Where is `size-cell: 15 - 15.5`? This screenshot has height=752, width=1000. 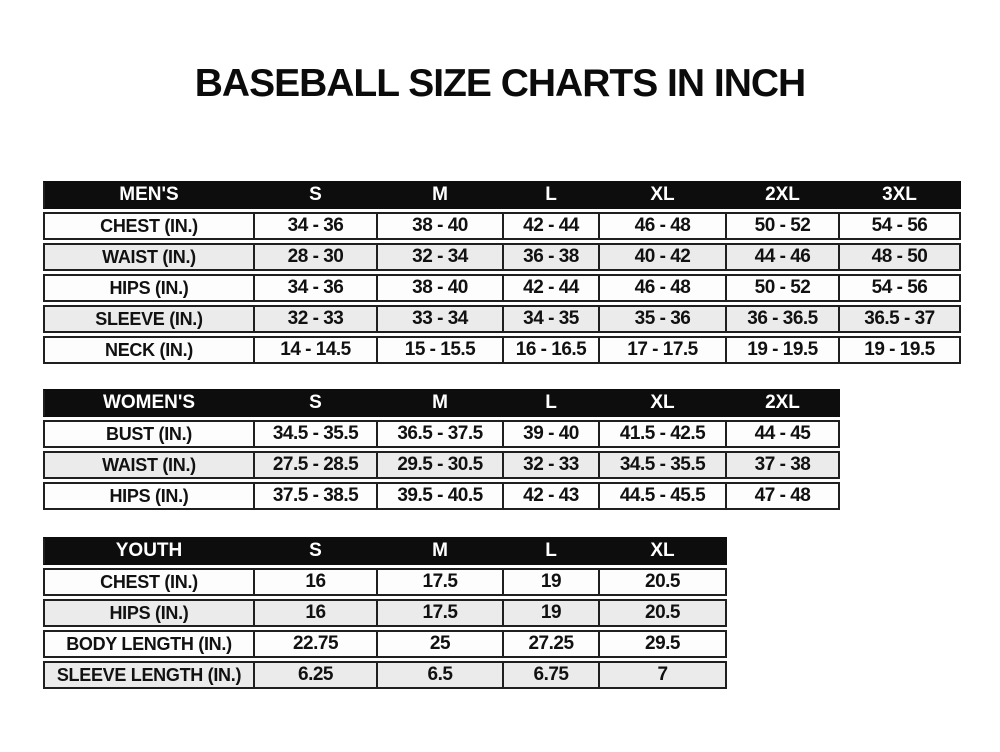
size-cell: 15 - 15.5 is located at coordinates (441, 349).